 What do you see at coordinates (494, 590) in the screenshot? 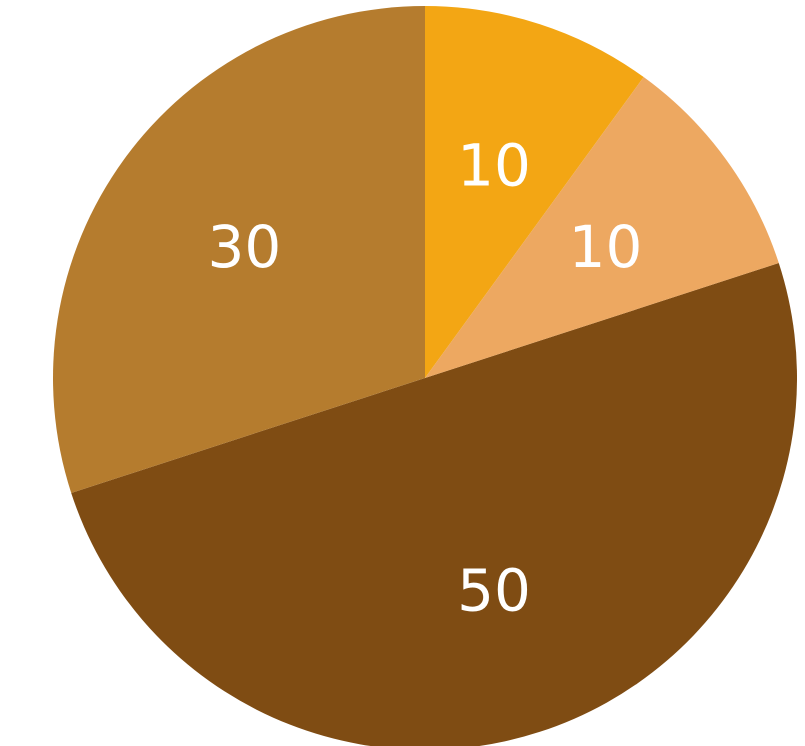
I see `slice-label-0: 50` at bounding box center [494, 590].